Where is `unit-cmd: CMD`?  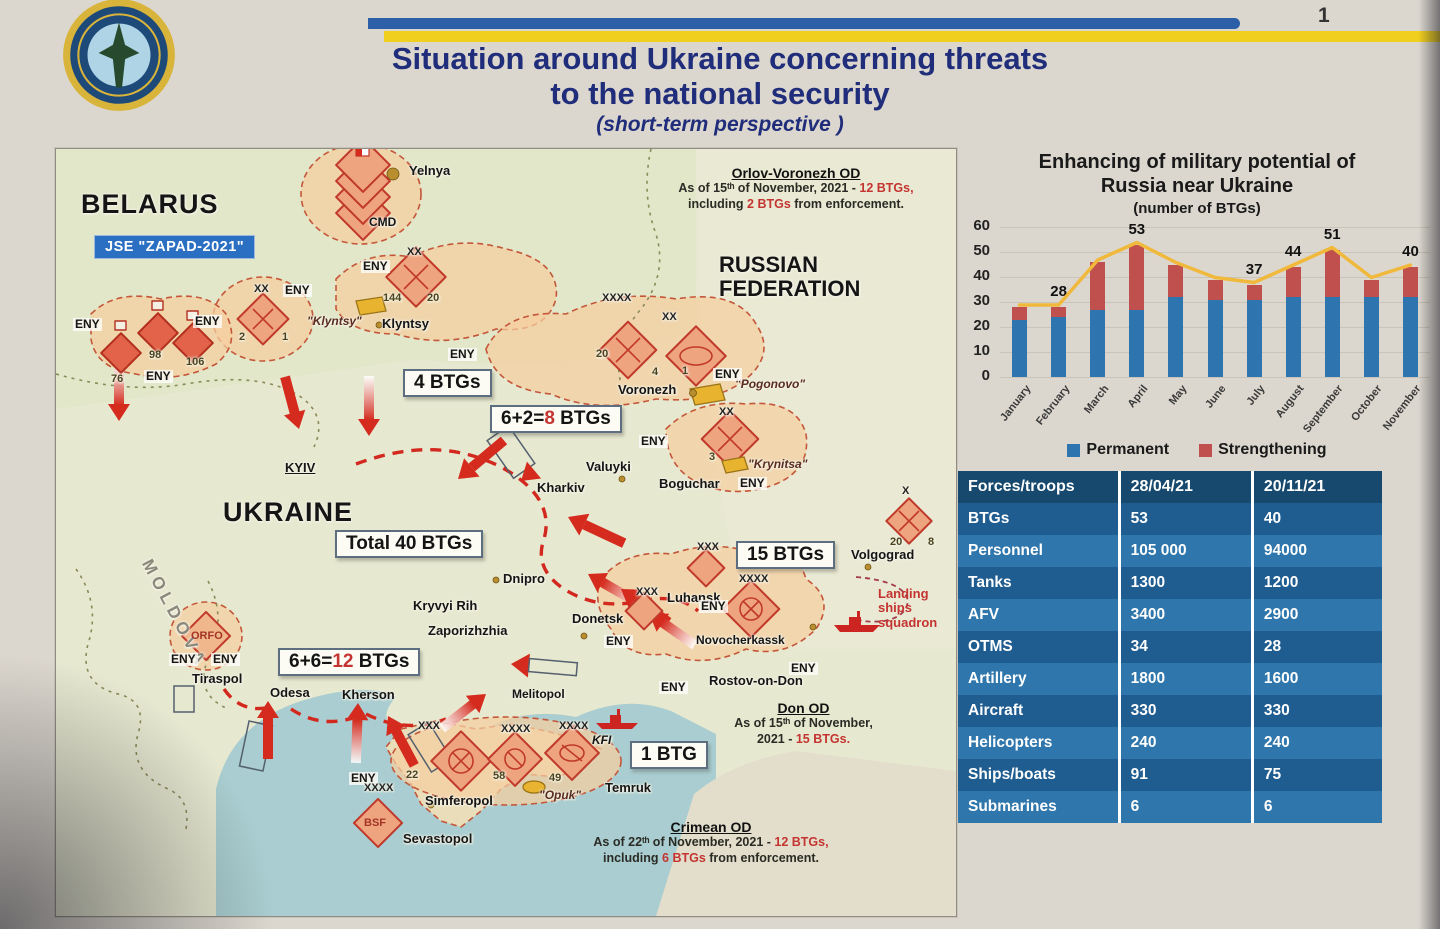 unit-cmd: CMD is located at coordinates (383, 222).